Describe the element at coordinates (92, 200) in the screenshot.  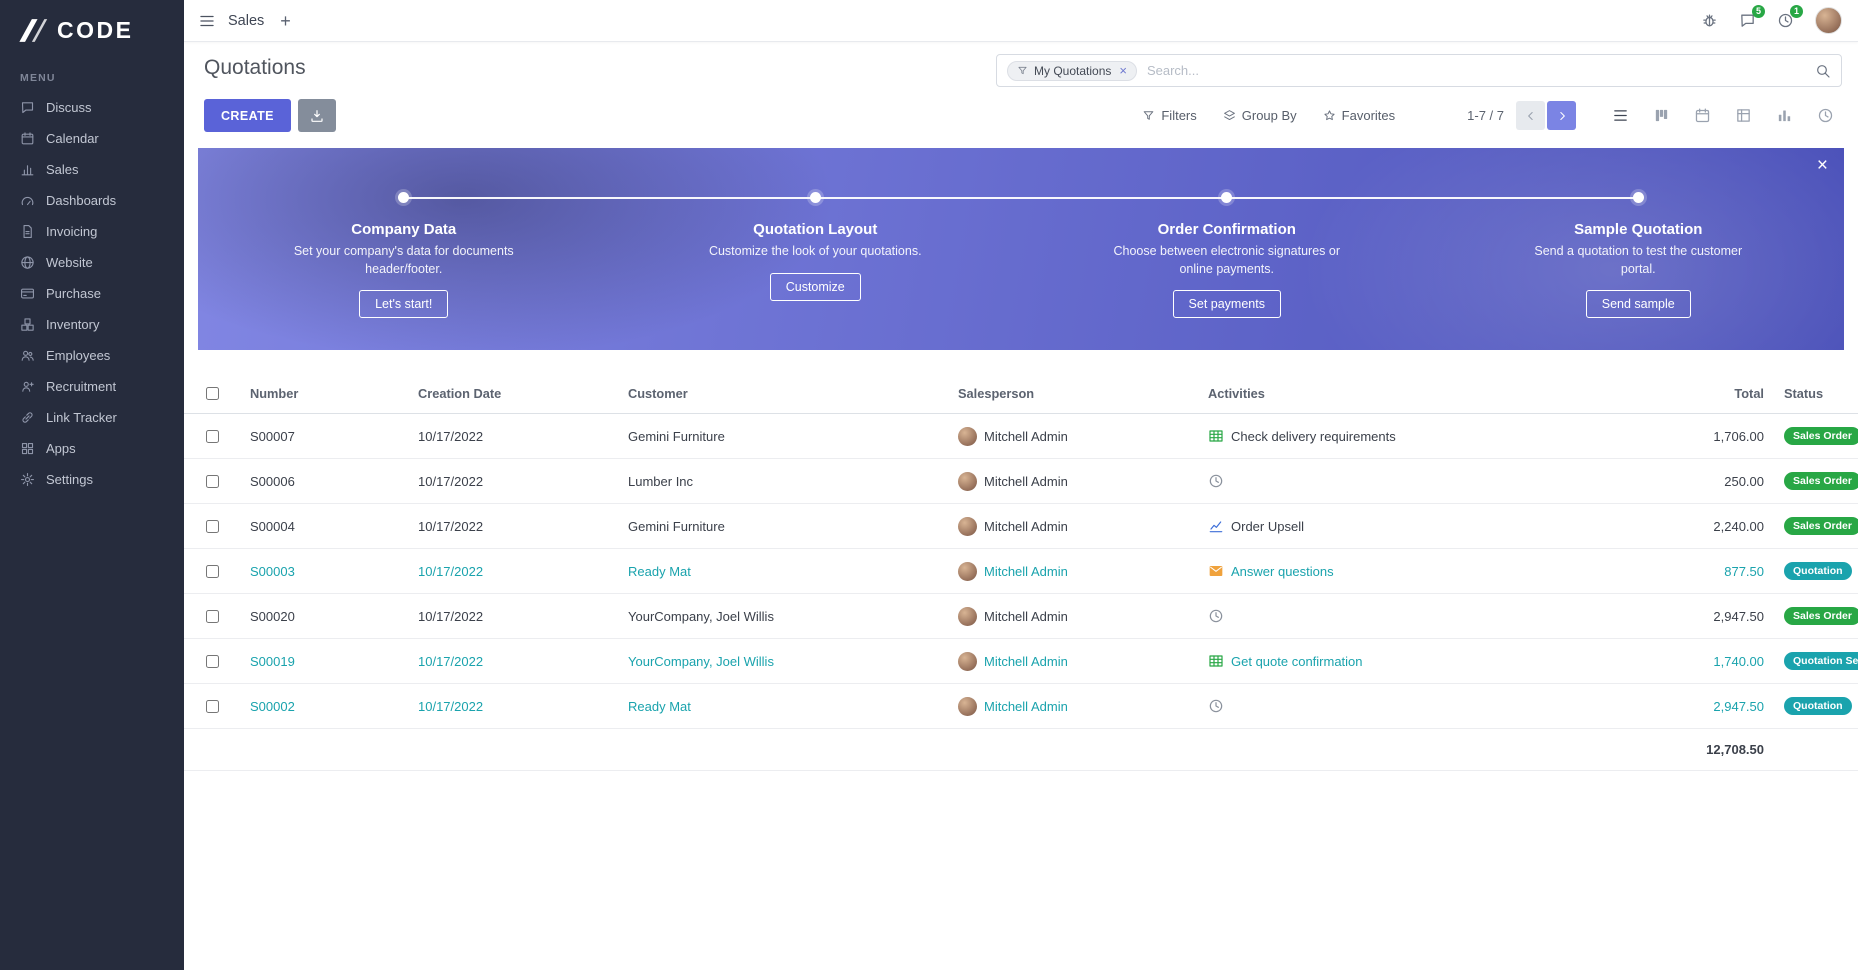
I see `sidebar-item-dashboards: Dashboards` at that location.